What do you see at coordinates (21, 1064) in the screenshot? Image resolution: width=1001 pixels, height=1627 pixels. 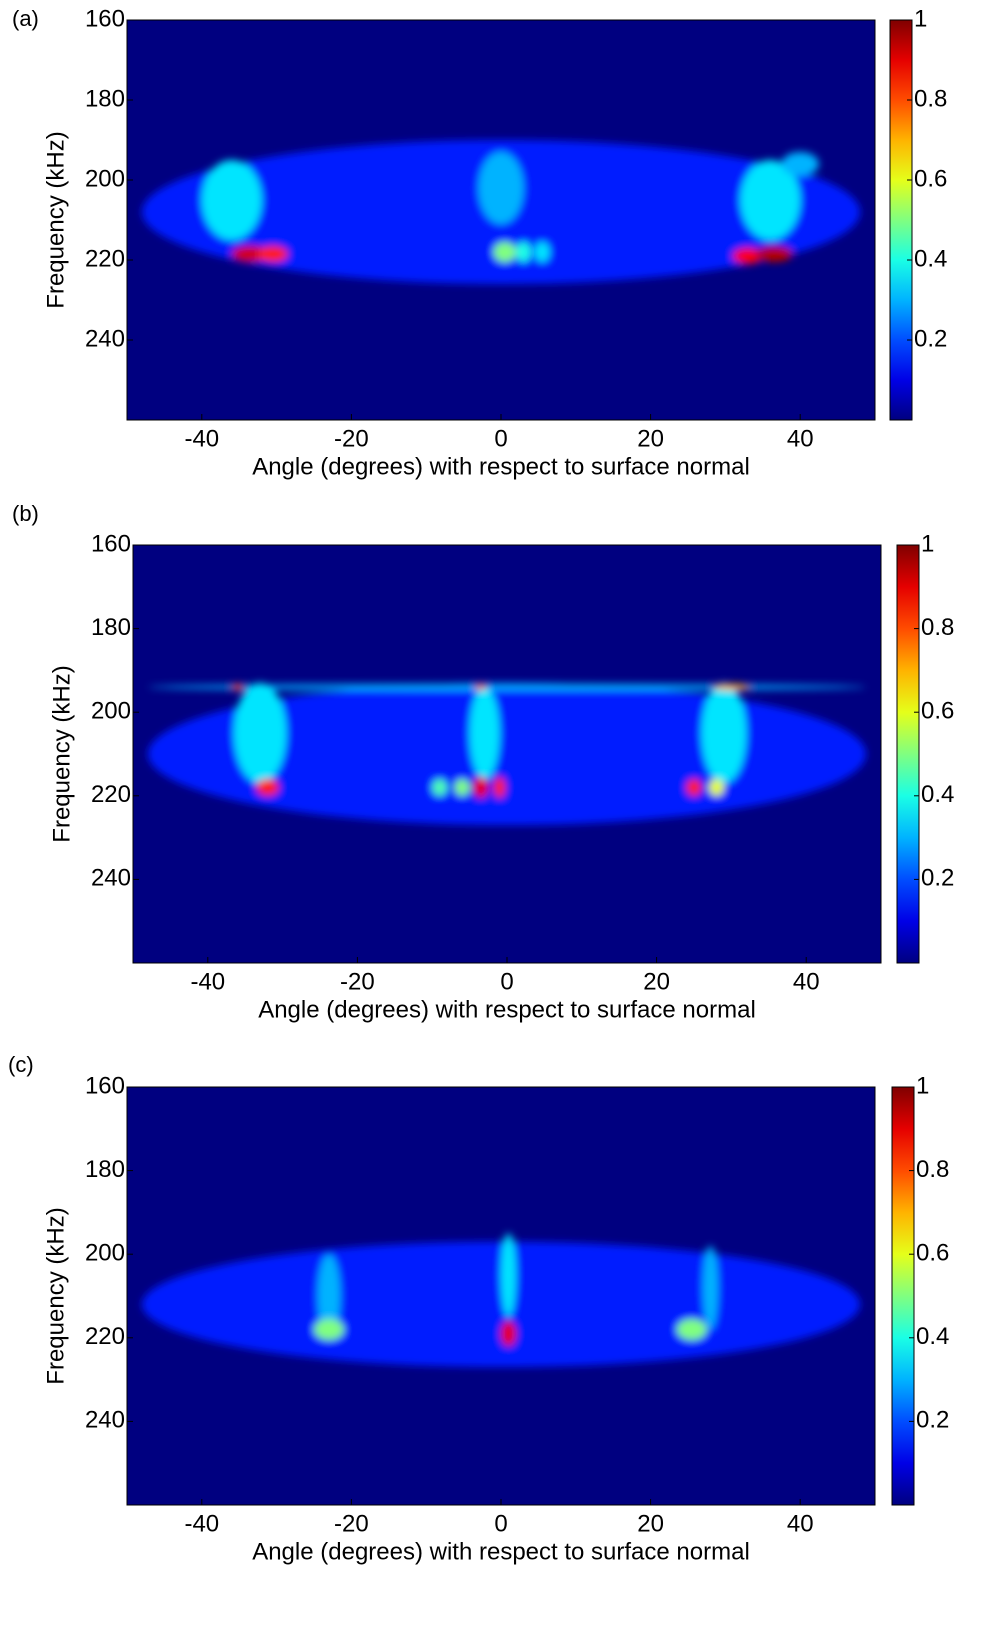 I see `panel-label: (c)` at bounding box center [21, 1064].